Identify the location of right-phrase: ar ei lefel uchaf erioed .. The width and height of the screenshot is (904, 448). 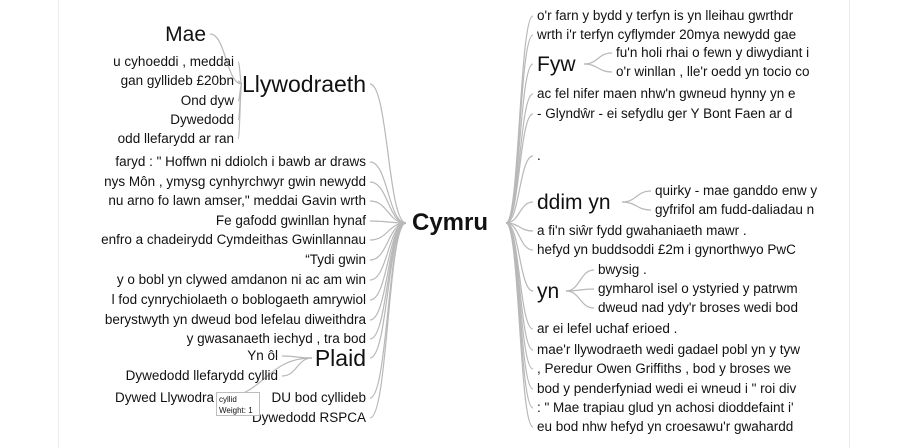
(607, 328).